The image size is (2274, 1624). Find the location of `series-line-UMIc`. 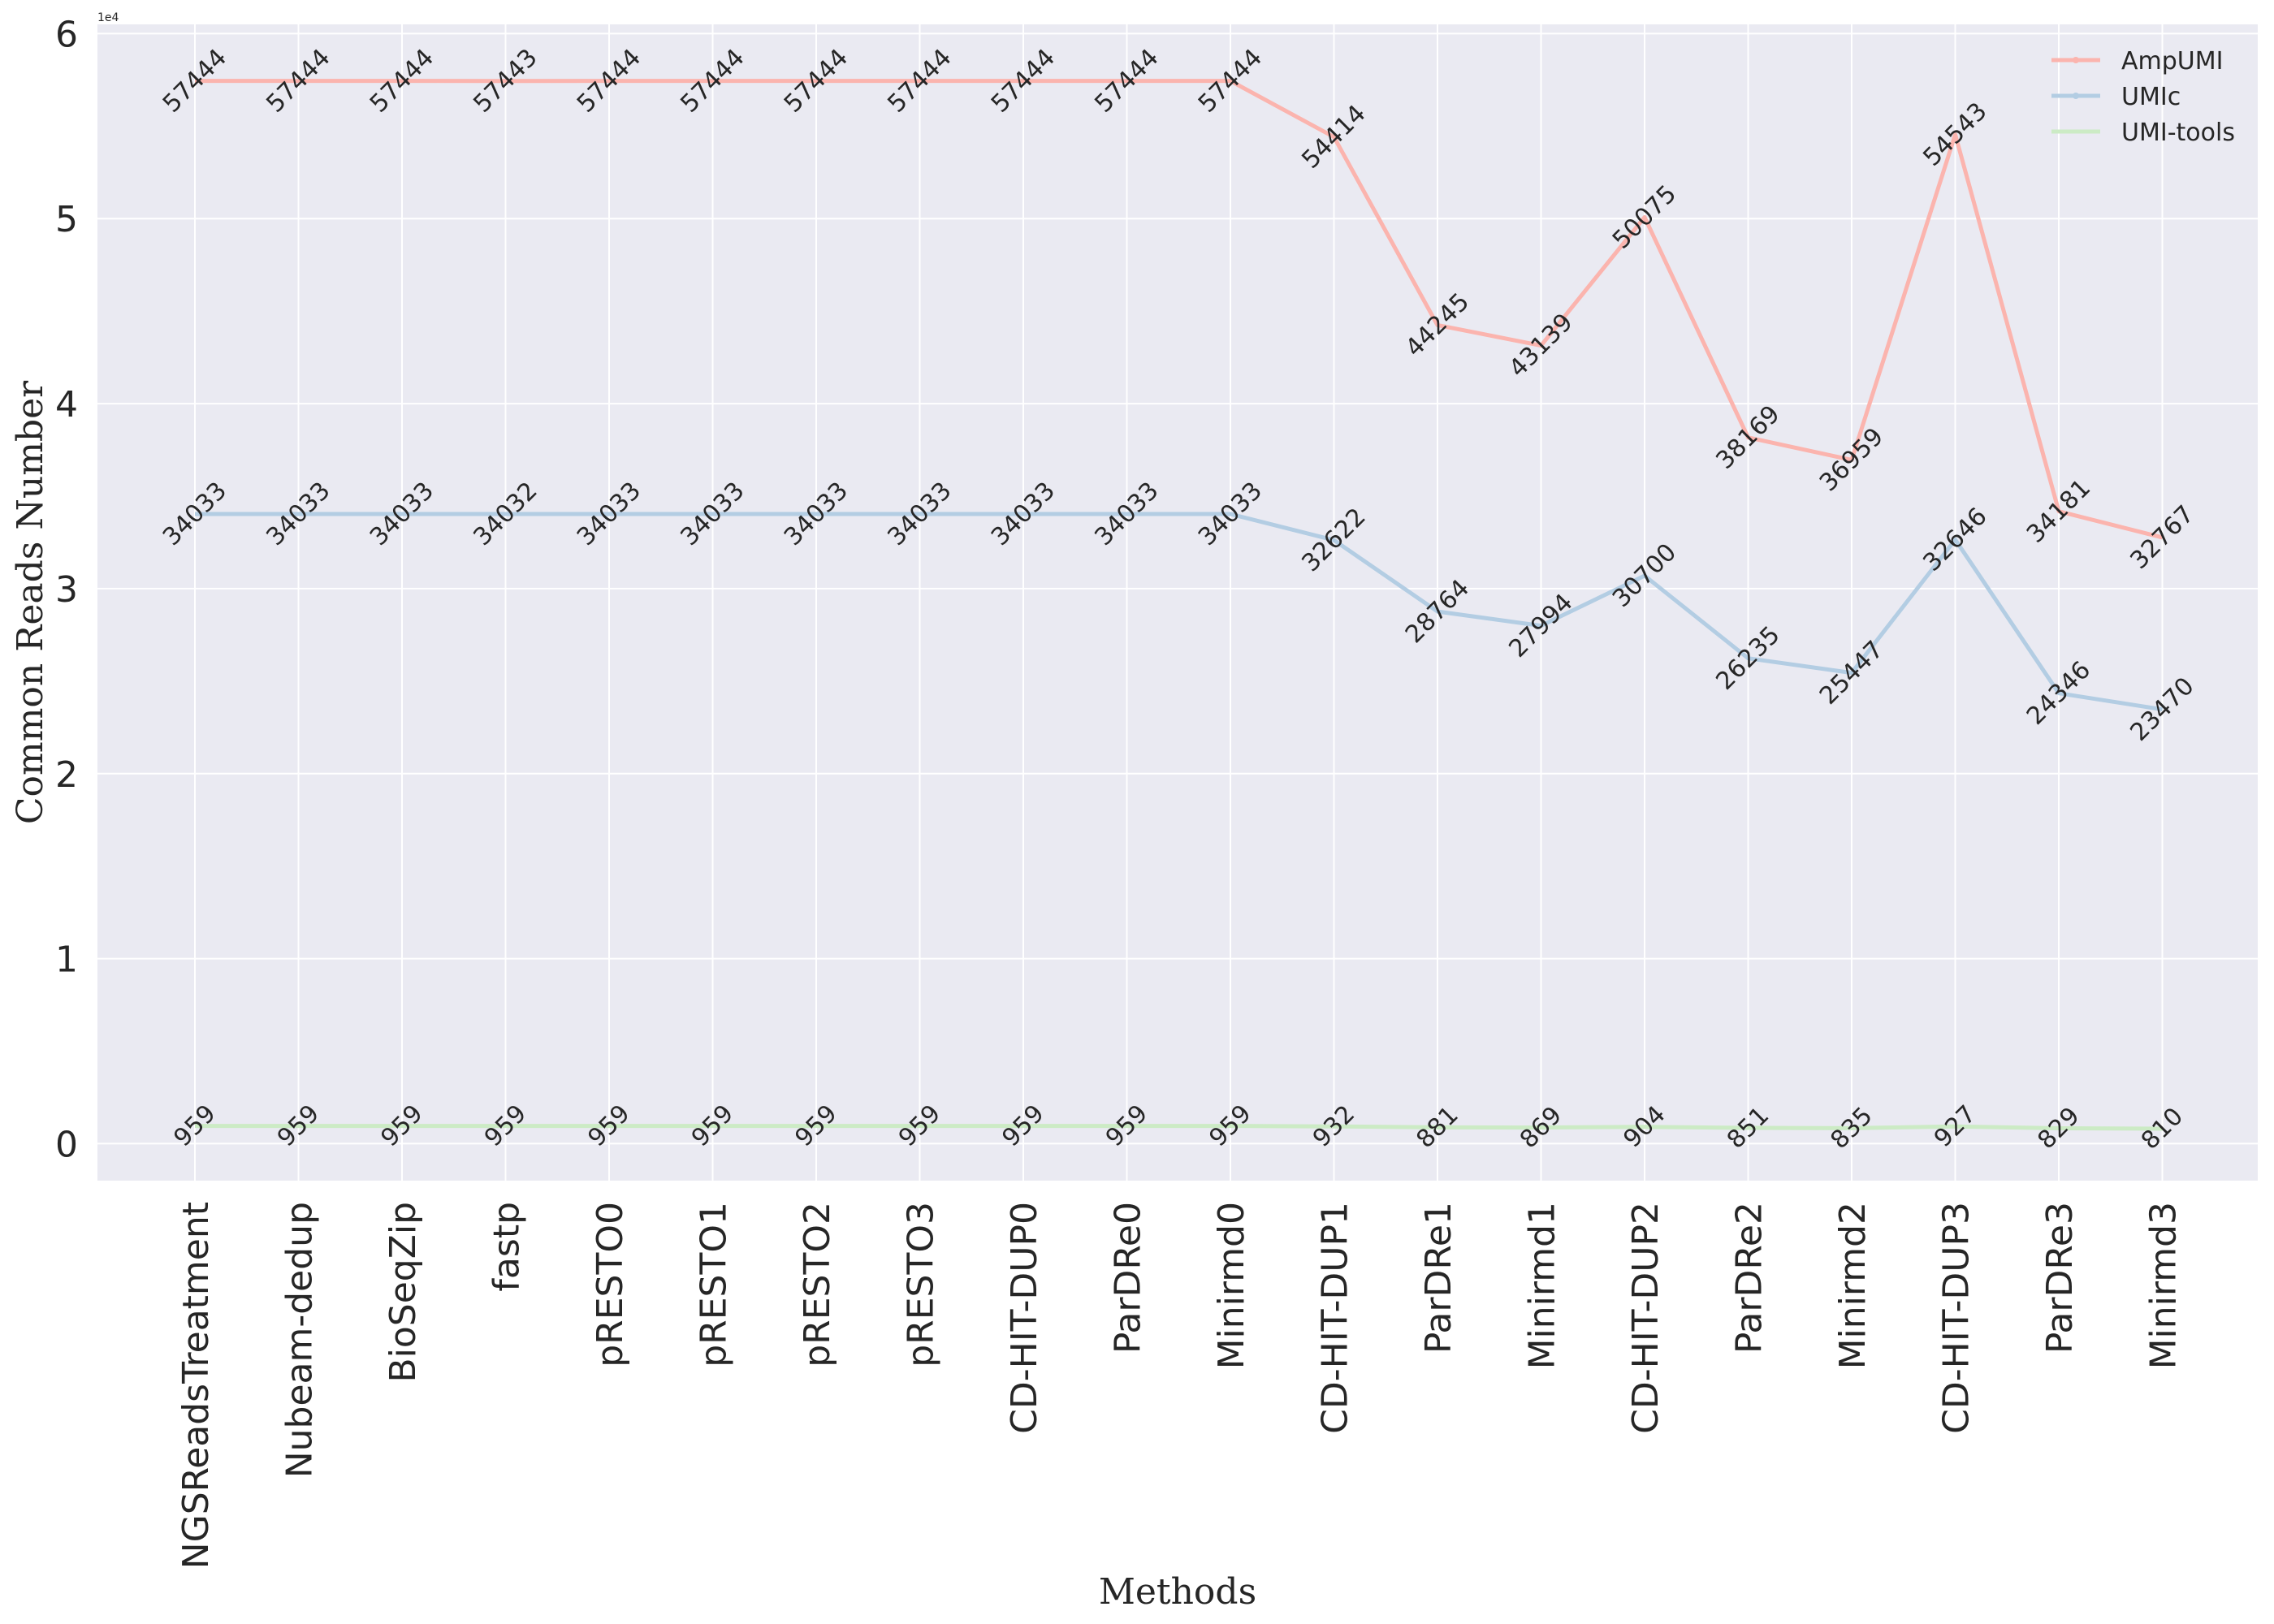

series-line-UMIc is located at coordinates (1179, 612).